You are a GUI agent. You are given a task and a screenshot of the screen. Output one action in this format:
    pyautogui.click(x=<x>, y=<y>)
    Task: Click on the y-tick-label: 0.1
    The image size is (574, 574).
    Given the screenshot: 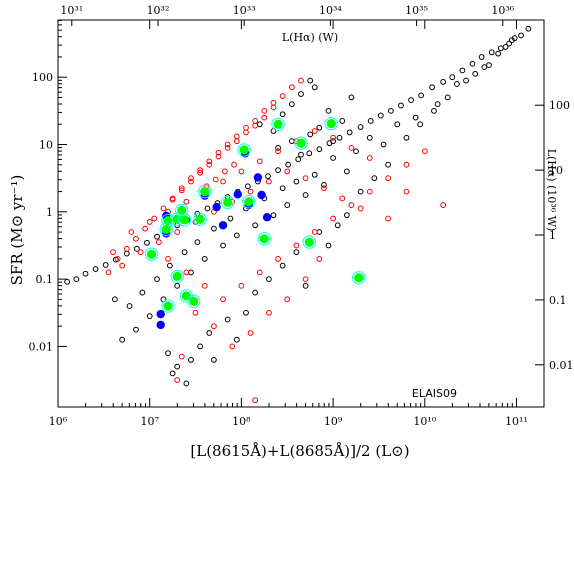 What is the action you would take?
    pyautogui.click(x=45, y=279)
    